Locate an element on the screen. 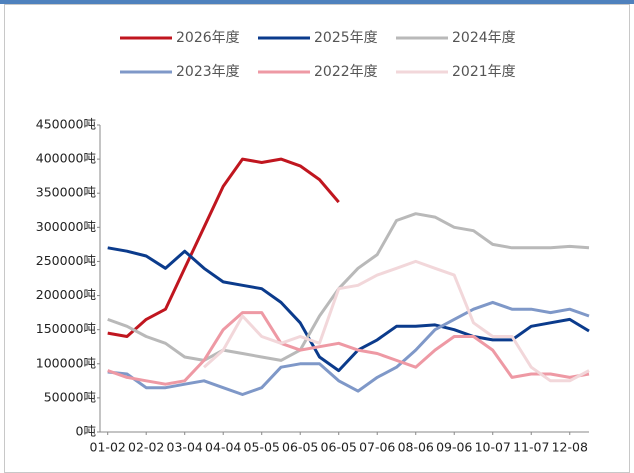 The image size is (634, 473). y-tick-label: 450000吨 is located at coordinates (66, 124).